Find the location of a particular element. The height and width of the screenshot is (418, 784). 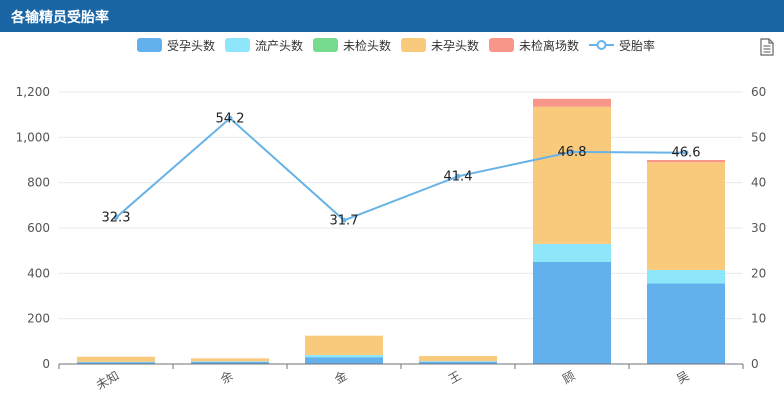

legend-item-not-conceived: 未孕头数 is located at coordinates (440, 45).